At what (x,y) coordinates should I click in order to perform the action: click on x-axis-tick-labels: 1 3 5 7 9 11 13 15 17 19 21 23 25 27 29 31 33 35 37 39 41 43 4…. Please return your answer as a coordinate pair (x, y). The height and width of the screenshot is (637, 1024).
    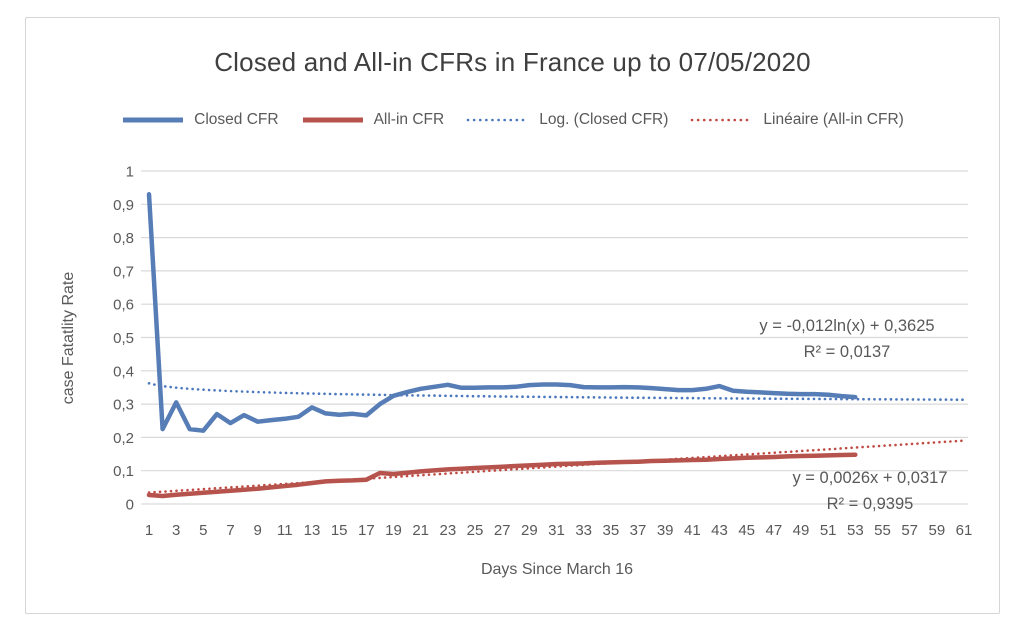
    Looking at the image, I should click on (559, 530).